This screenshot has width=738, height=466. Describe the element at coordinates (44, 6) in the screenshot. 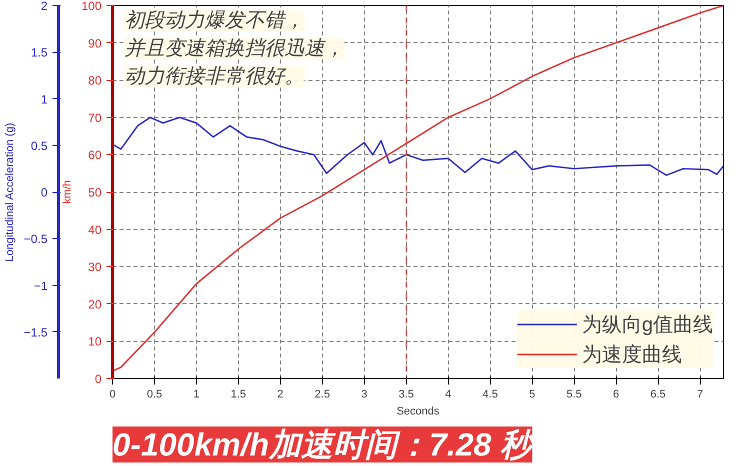

I see `y2-tick-label: 2` at that location.